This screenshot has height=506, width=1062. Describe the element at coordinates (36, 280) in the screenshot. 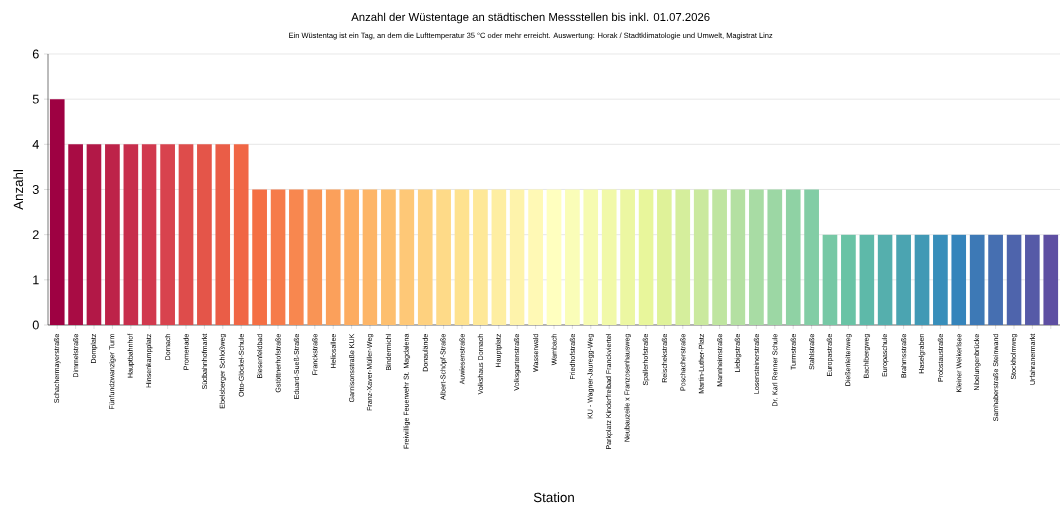

I see `y-tick-label: 1` at that location.